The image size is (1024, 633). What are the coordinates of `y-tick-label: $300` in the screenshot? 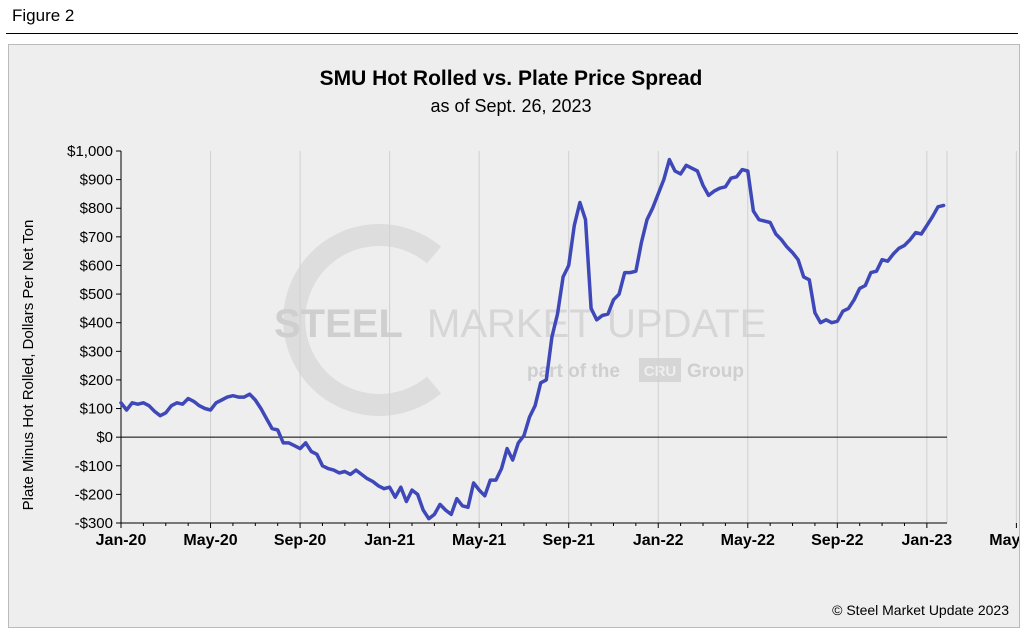 It's located at (96, 351).